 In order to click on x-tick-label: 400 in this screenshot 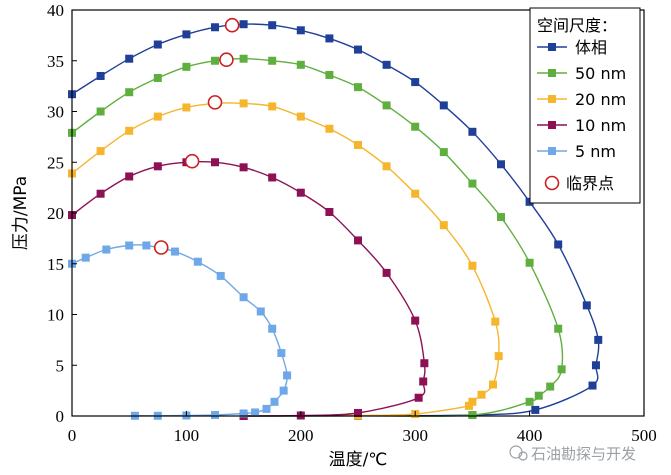, I will do `click(530, 435)`.